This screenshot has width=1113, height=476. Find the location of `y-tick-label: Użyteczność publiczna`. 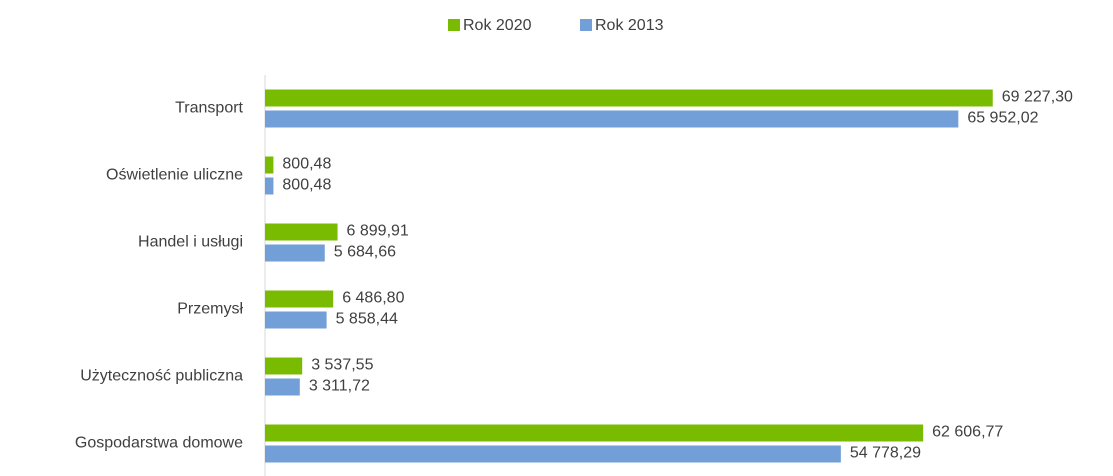

y-tick-label: Użyteczność publiczna is located at coordinates (161, 376).